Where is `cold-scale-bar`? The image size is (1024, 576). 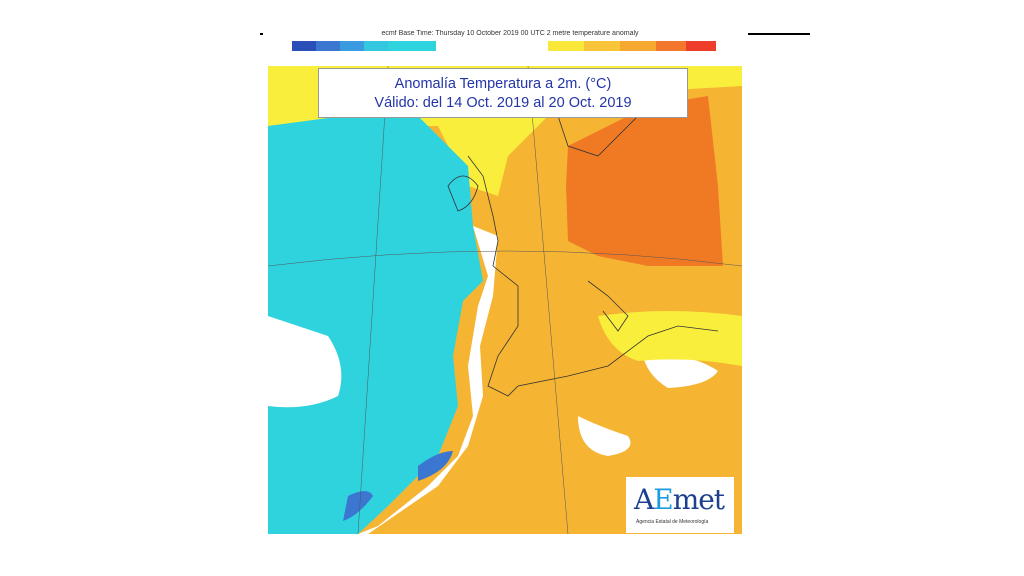 cold-scale-bar is located at coordinates (364, 51).